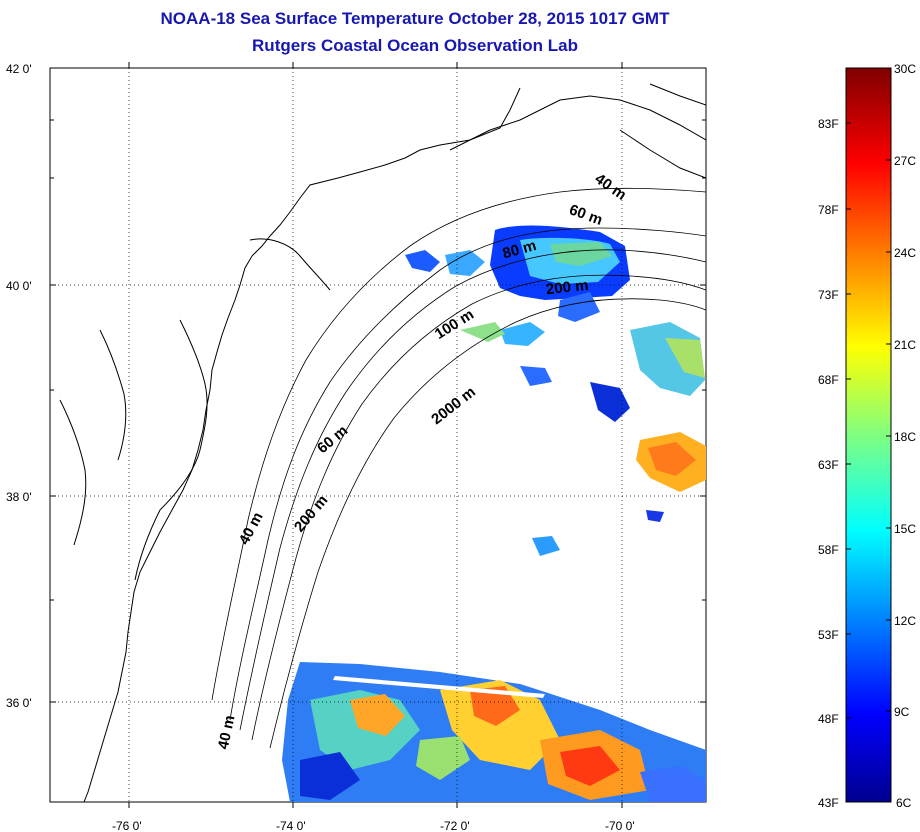  Describe the element at coordinates (19, 497) in the screenshot. I see `lat-label-38: 38 0'` at that location.